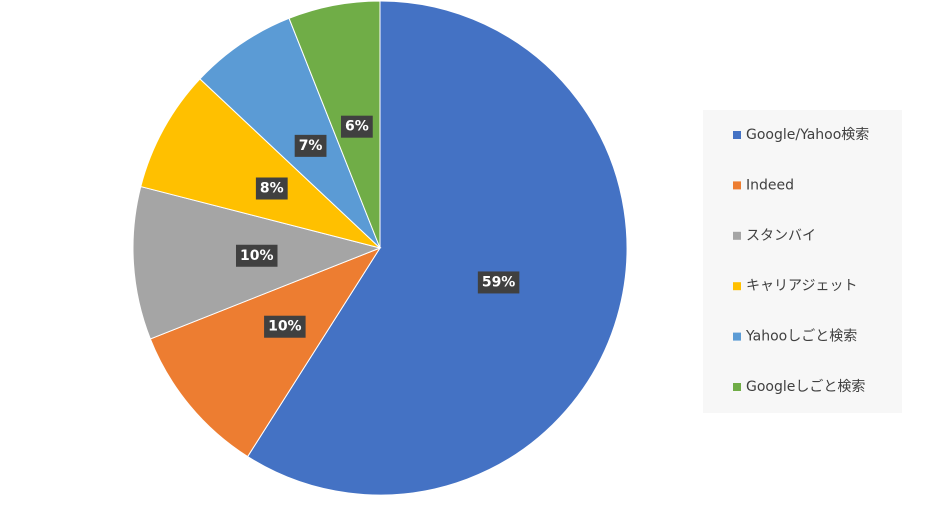 Image resolution: width=950 pixels, height=510 pixels. I want to click on legend-box, so click(802, 261).